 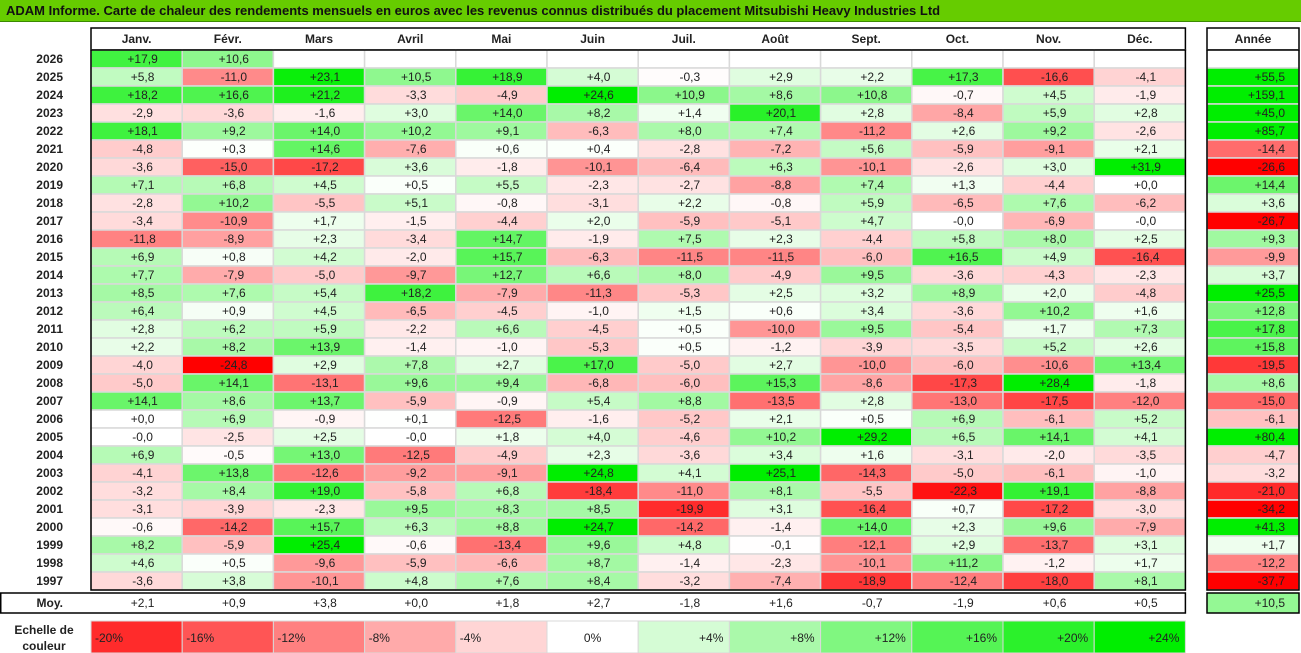 What do you see at coordinates (689, 221) in the screenshot?
I see `cell-value: -5,9` at bounding box center [689, 221].